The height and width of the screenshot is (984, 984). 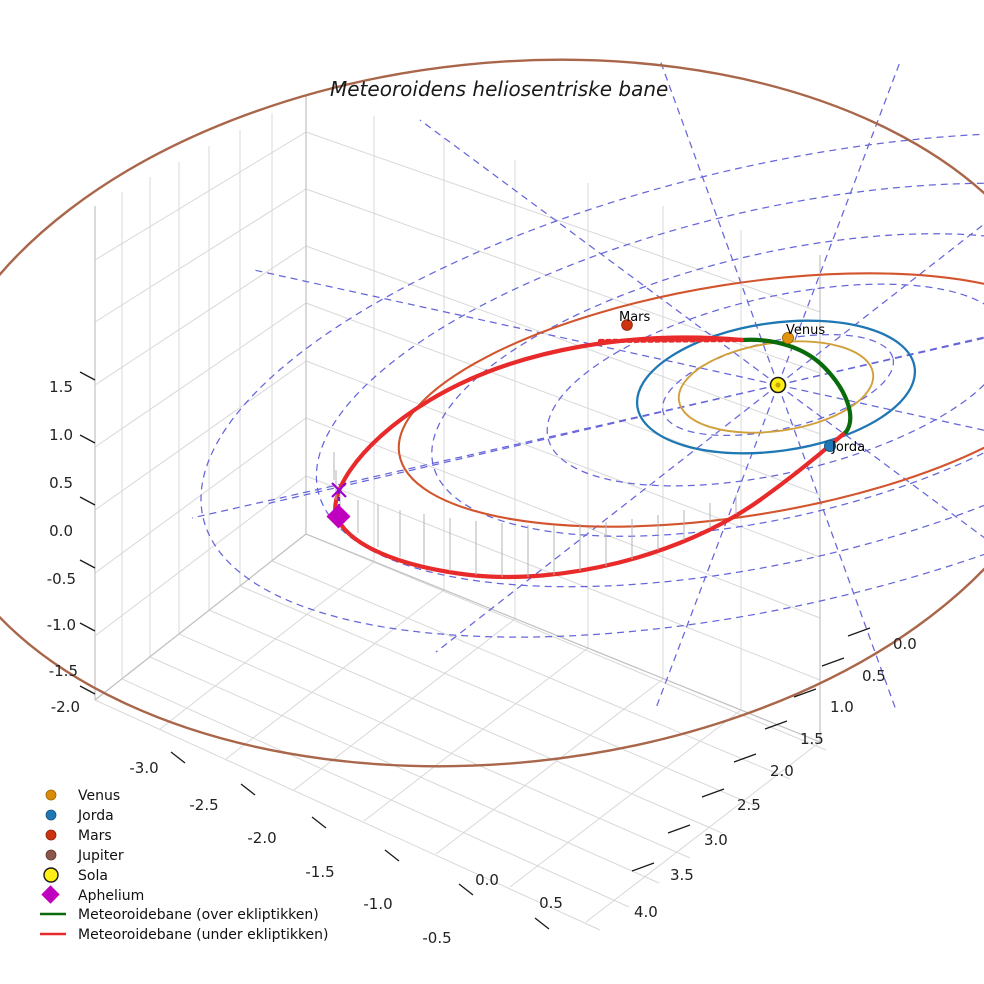 I want to click on legend-label: Jupiter, so click(x=100, y=856).